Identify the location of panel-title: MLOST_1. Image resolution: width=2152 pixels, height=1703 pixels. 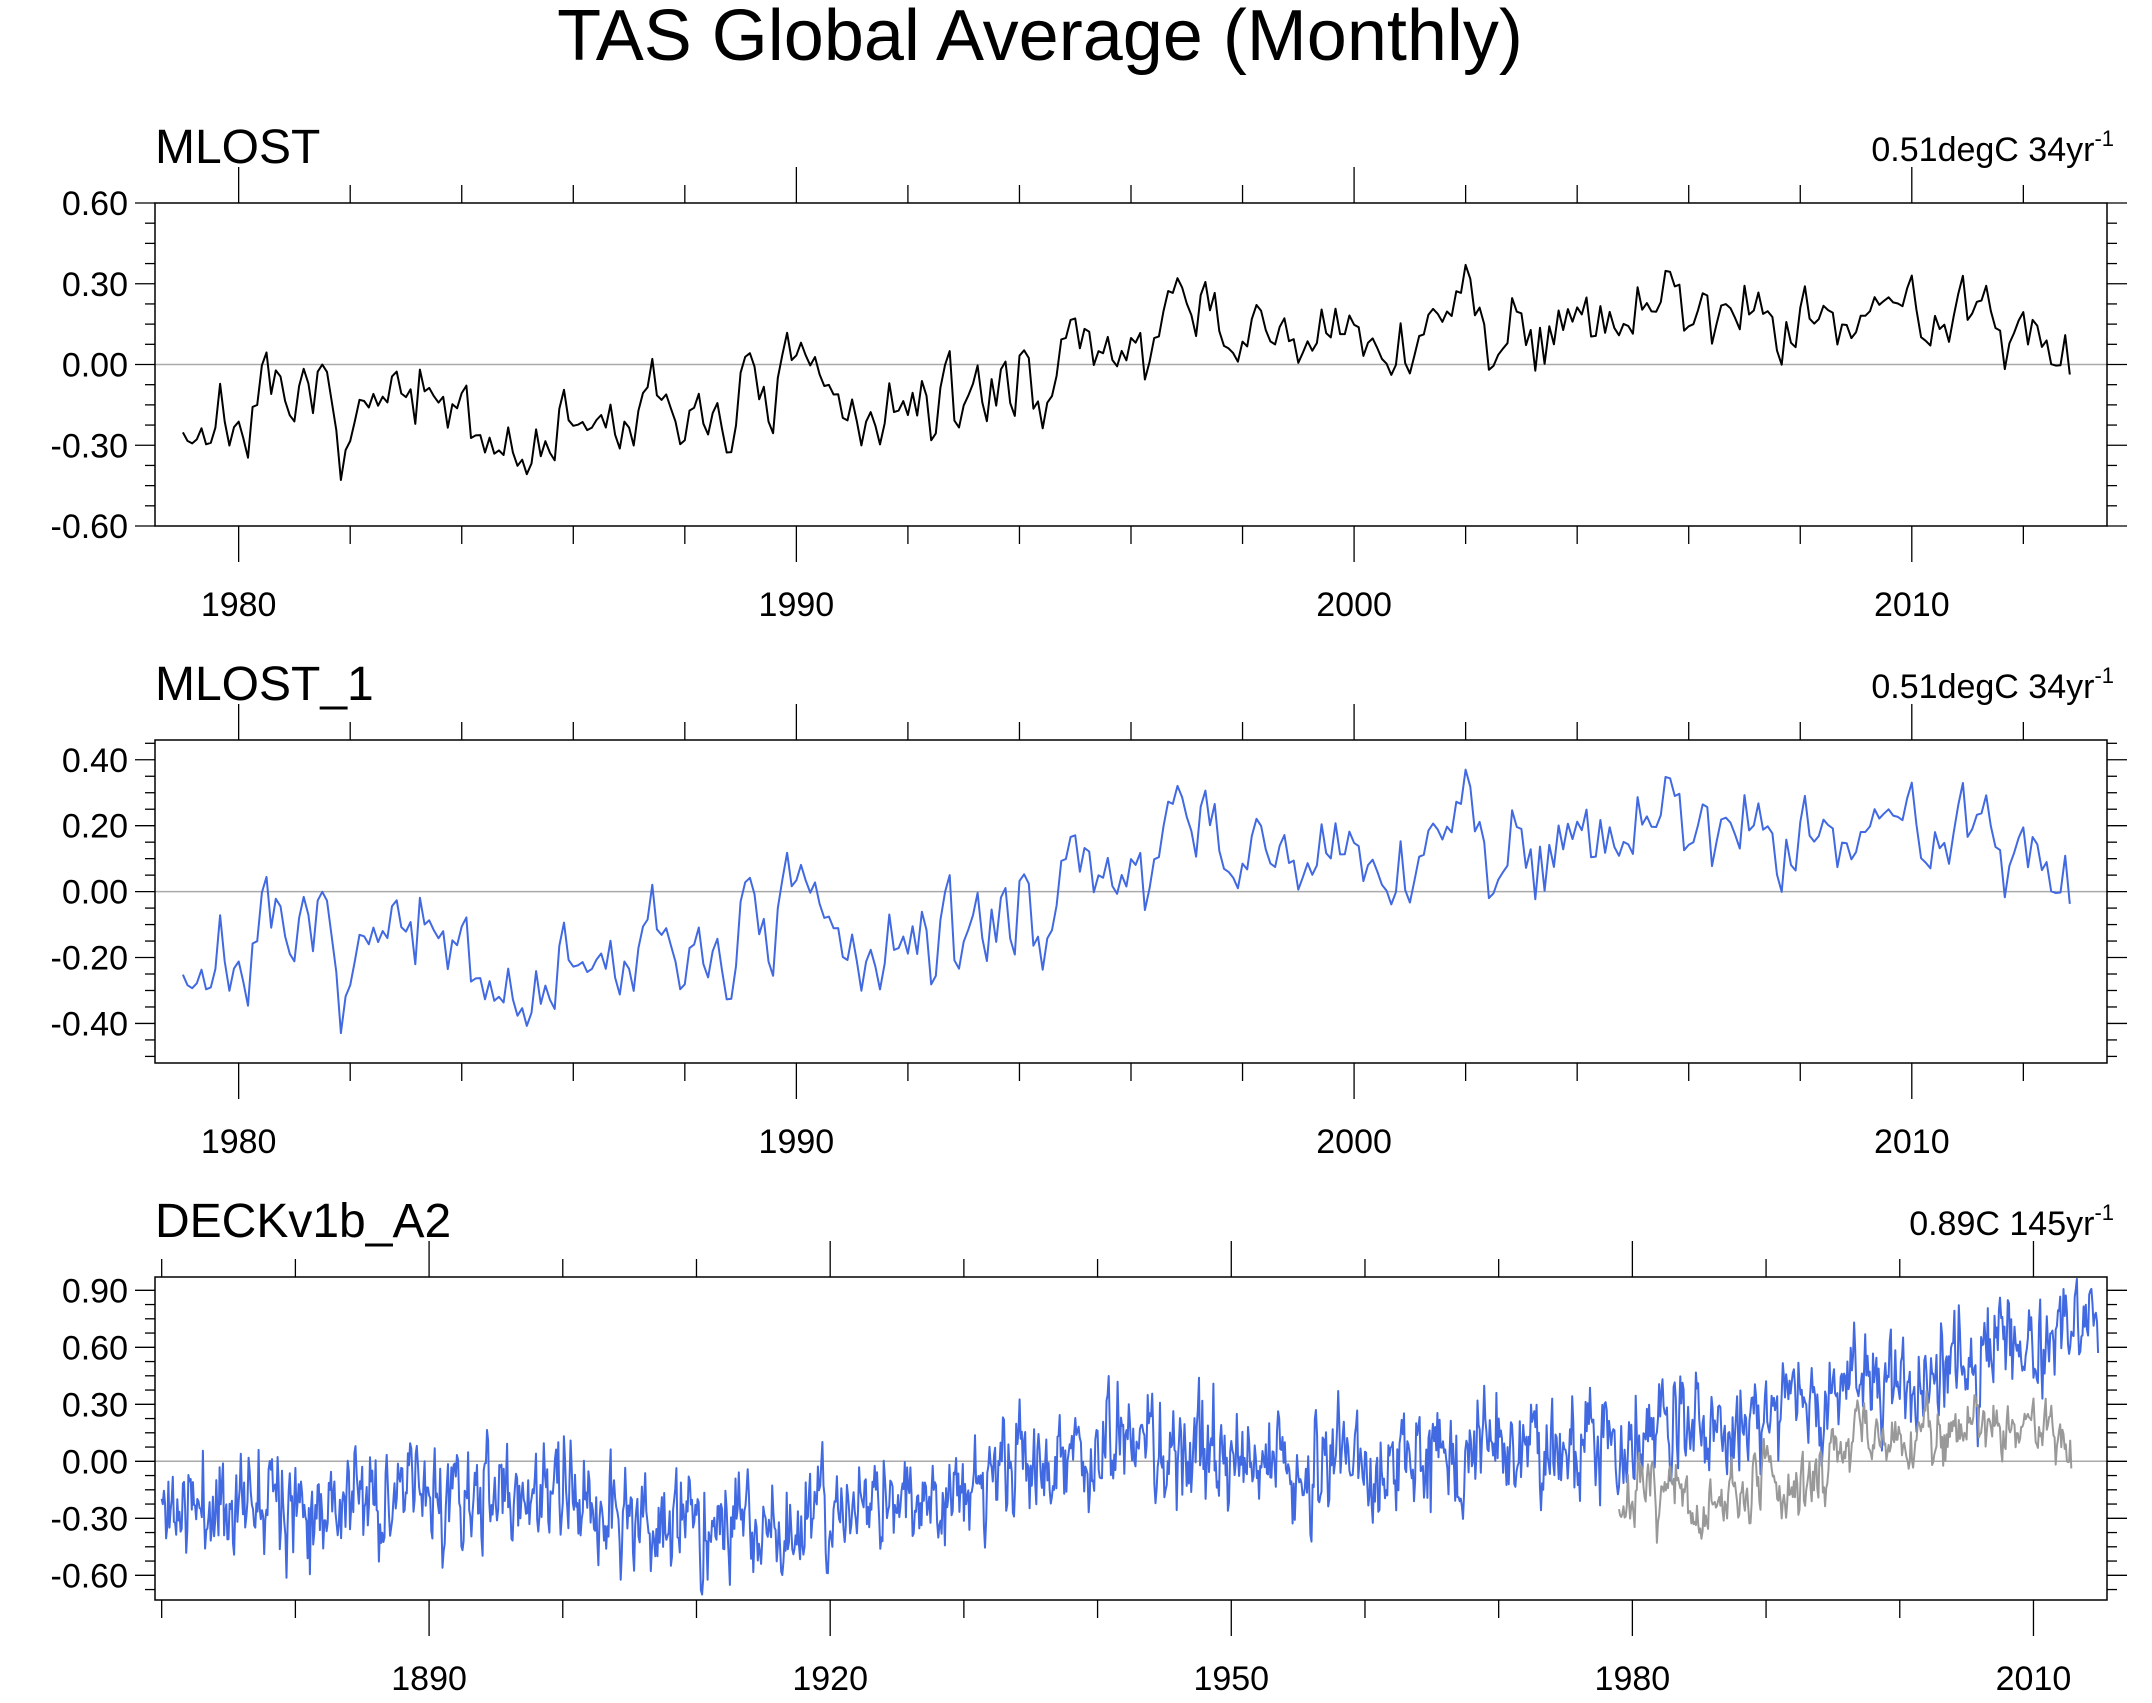
(264, 684).